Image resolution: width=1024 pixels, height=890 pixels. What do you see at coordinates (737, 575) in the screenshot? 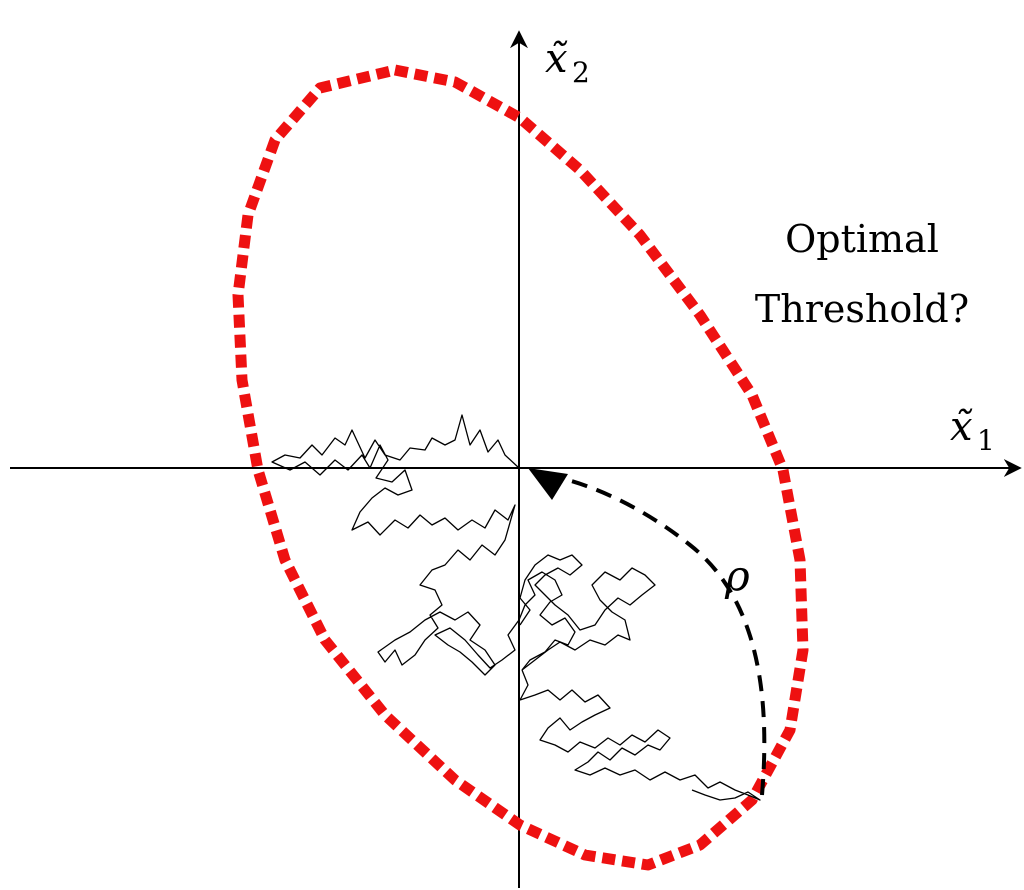
I see `rho-label: ρ` at bounding box center [737, 575].